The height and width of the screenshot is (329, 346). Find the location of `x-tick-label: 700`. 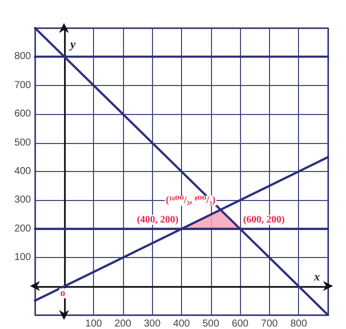

x-tick-label: 700 is located at coordinates (269, 323).